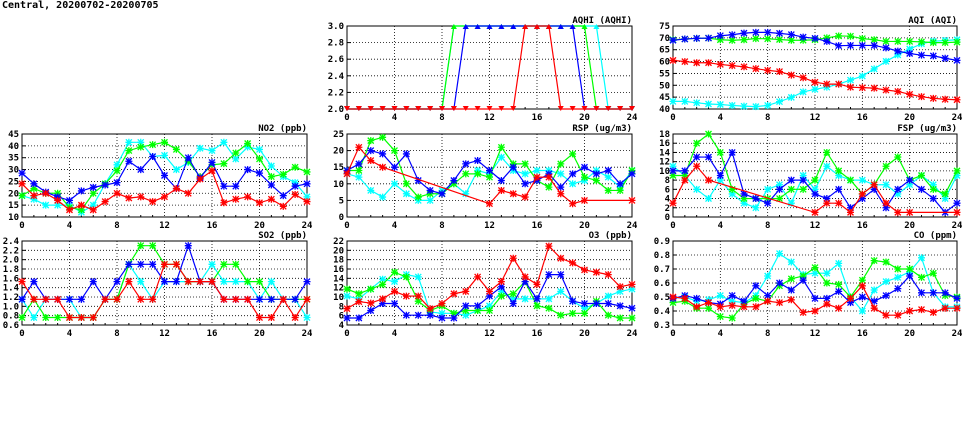  What do you see at coordinates (338, 152) in the screenshot?
I see `y-tick-label: 20` at bounding box center [338, 152].